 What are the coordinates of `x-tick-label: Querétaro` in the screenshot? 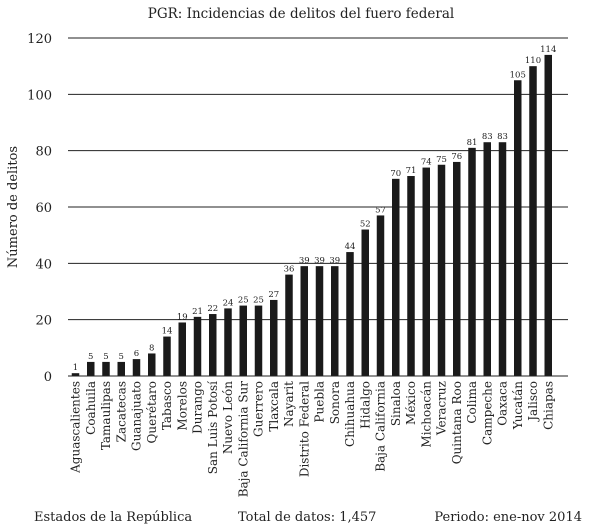 It's located at (152, 412).